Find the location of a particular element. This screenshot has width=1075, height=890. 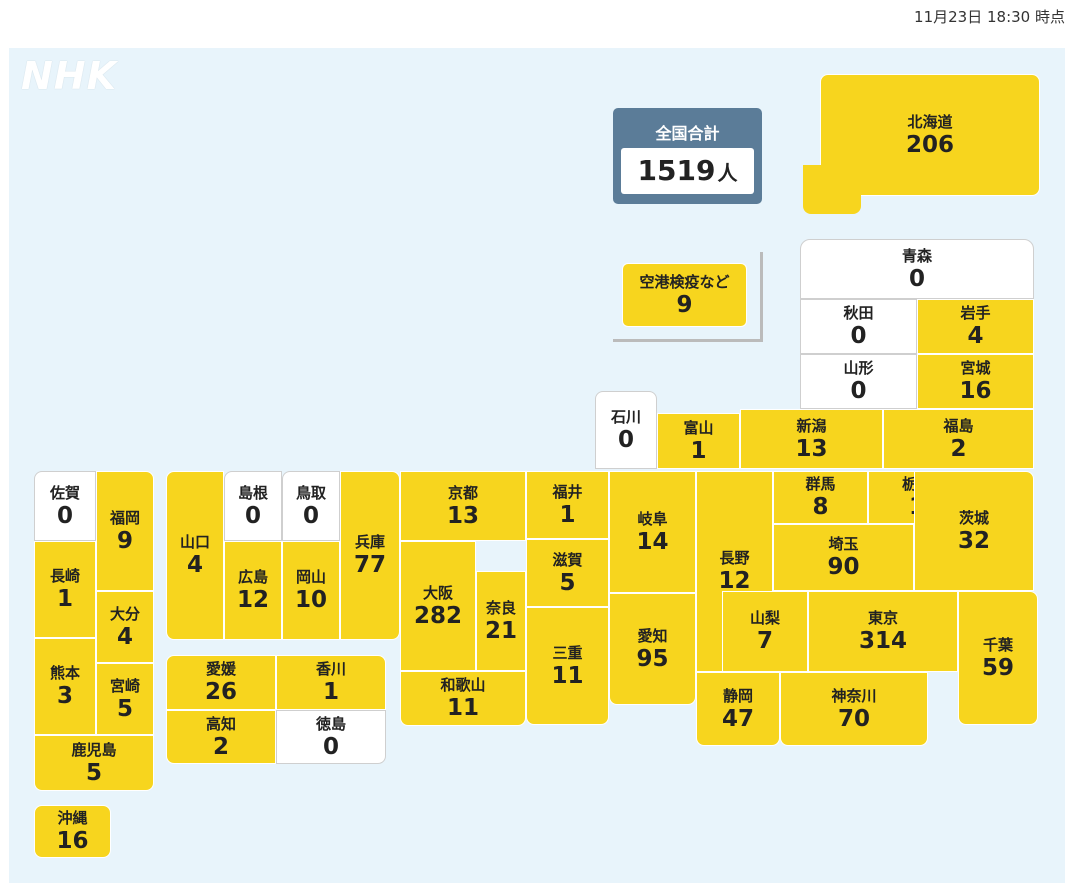

prefecture-tile: 高知 2 is located at coordinates (221, 737).